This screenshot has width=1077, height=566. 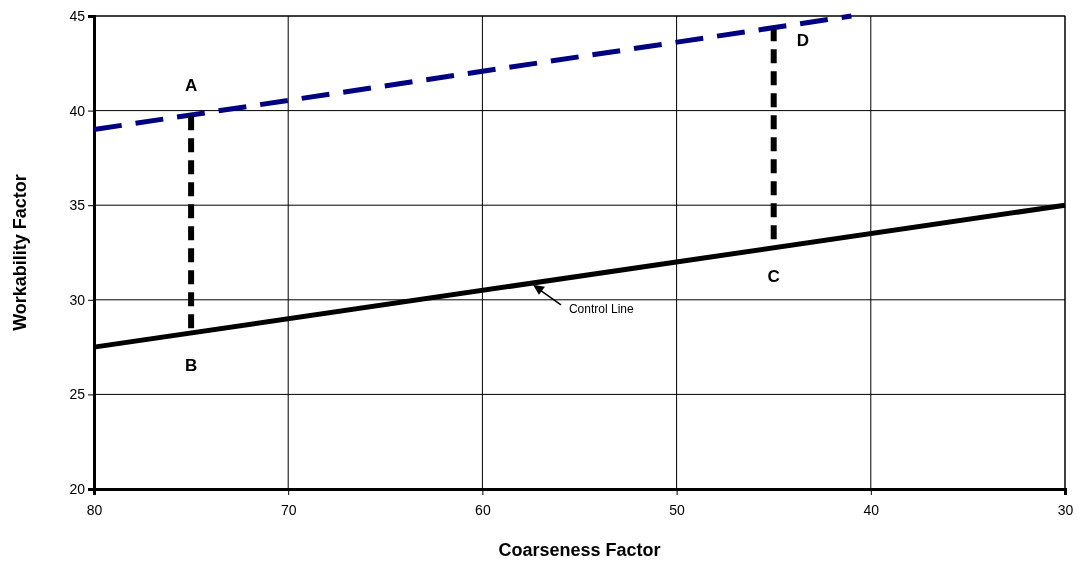 What do you see at coordinates (1065, 509) in the screenshot?
I see `x-tick-label: 30` at bounding box center [1065, 509].